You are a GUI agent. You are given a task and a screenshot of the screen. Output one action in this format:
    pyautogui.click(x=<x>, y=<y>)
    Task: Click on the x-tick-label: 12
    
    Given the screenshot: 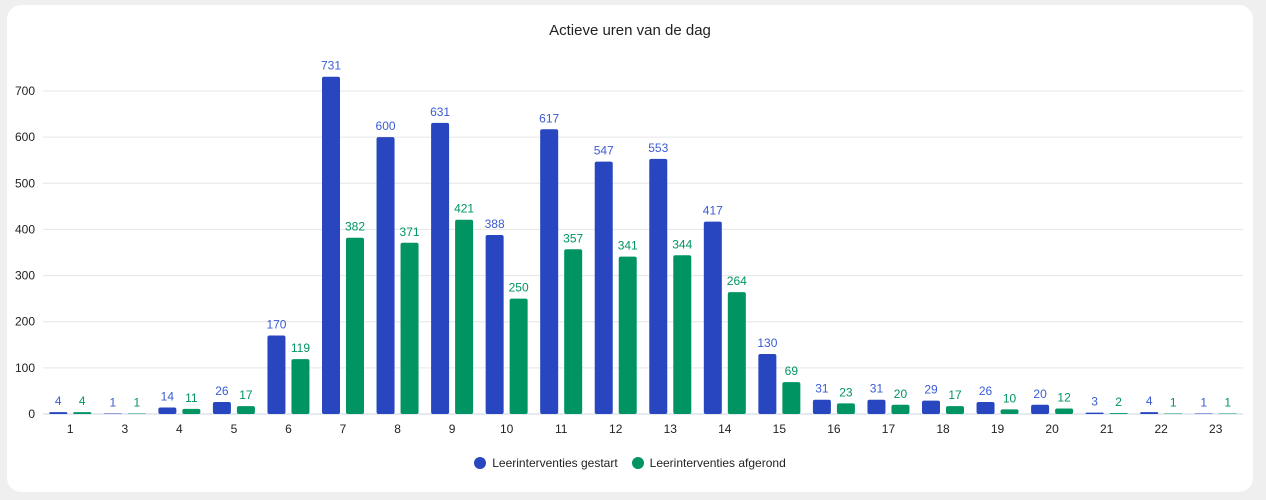 What is the action you would take?
    pyautogui.click(x=616, y=429)
    